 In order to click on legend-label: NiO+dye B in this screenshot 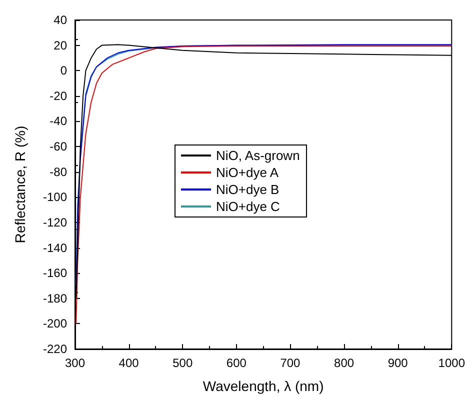, I will do `click(248, 189)`.